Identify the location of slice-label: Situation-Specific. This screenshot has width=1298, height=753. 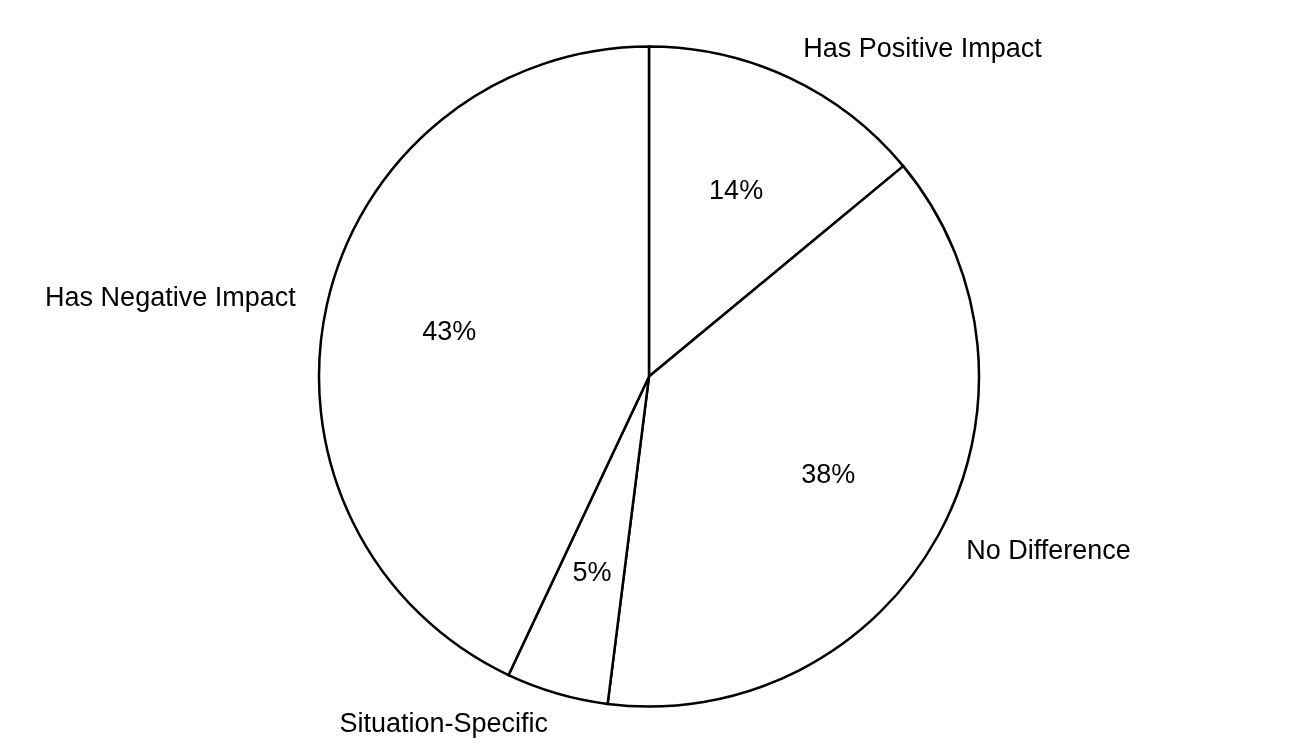
(444, 723).